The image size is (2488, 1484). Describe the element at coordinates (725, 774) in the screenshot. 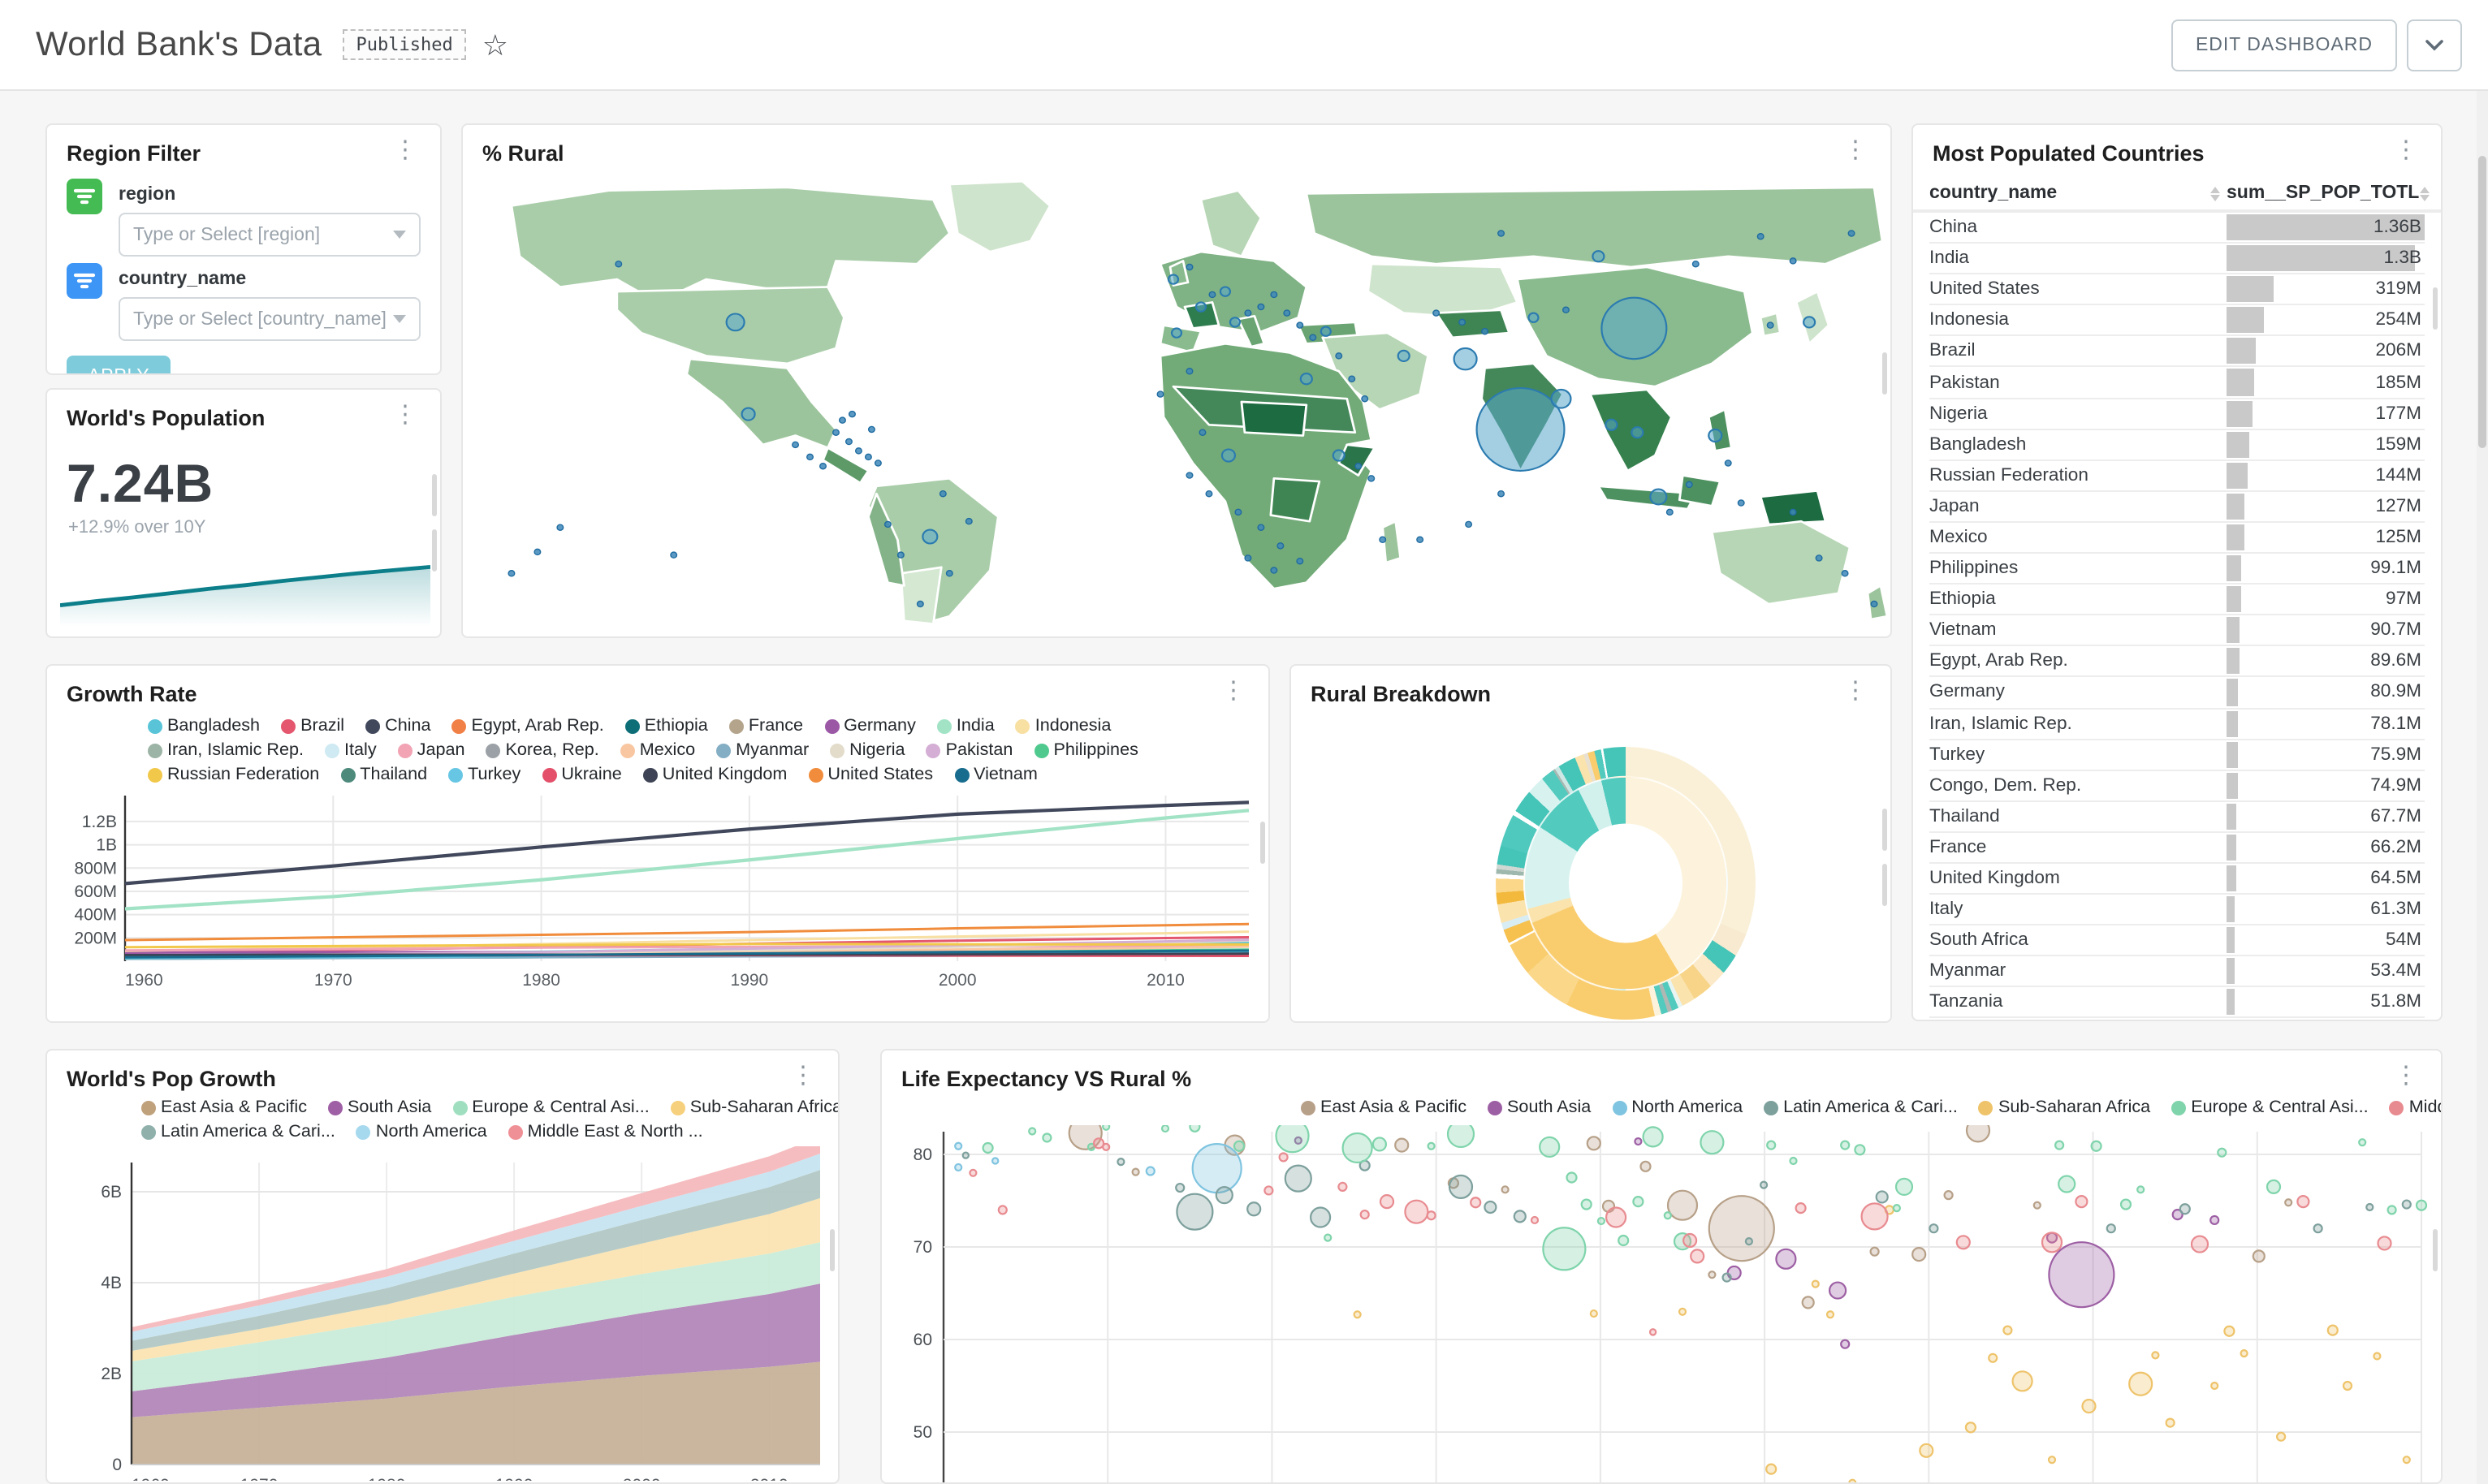

I see `legend-label: United Kingdom` at that location.